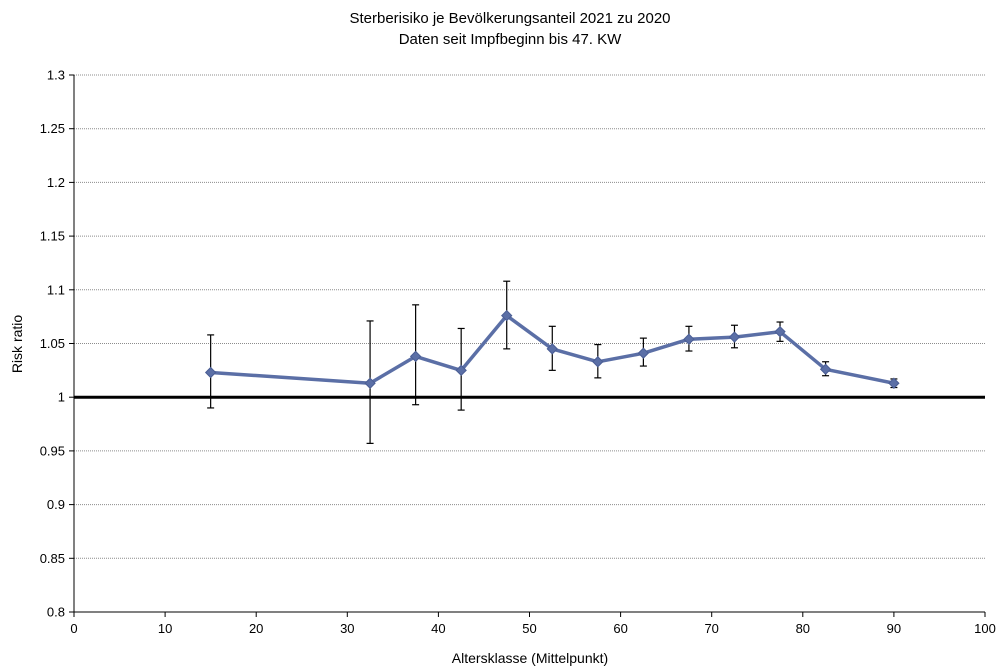 The width and height of the screenshot is (999, 667). I want to click on y-tick-label: 1.2, so click(56, 182).